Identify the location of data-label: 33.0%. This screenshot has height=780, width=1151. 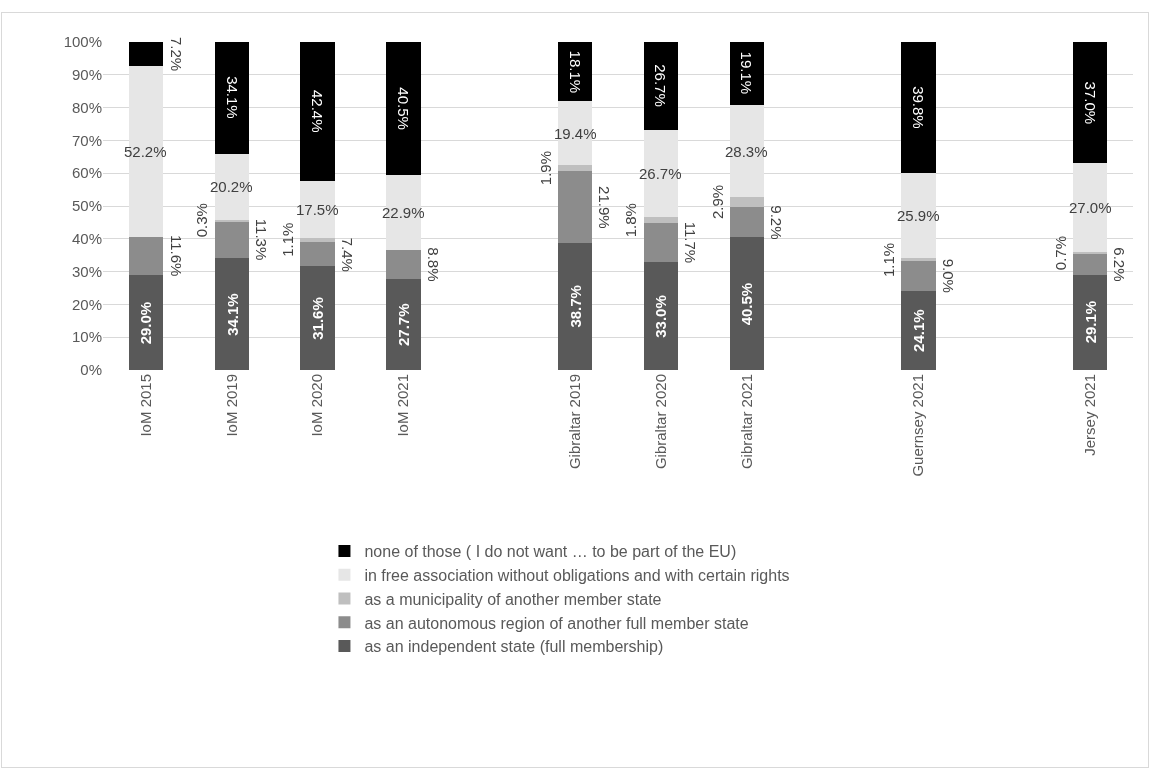
(661, 316).